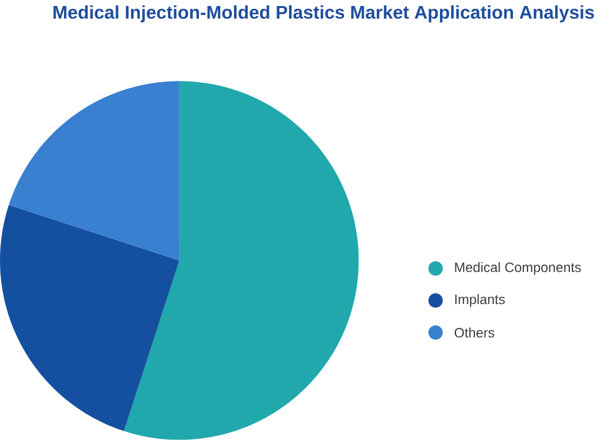  I want to click on chart-title: Medical Injection-Molded Plastics Market Application Analysis, so click(324, 13).